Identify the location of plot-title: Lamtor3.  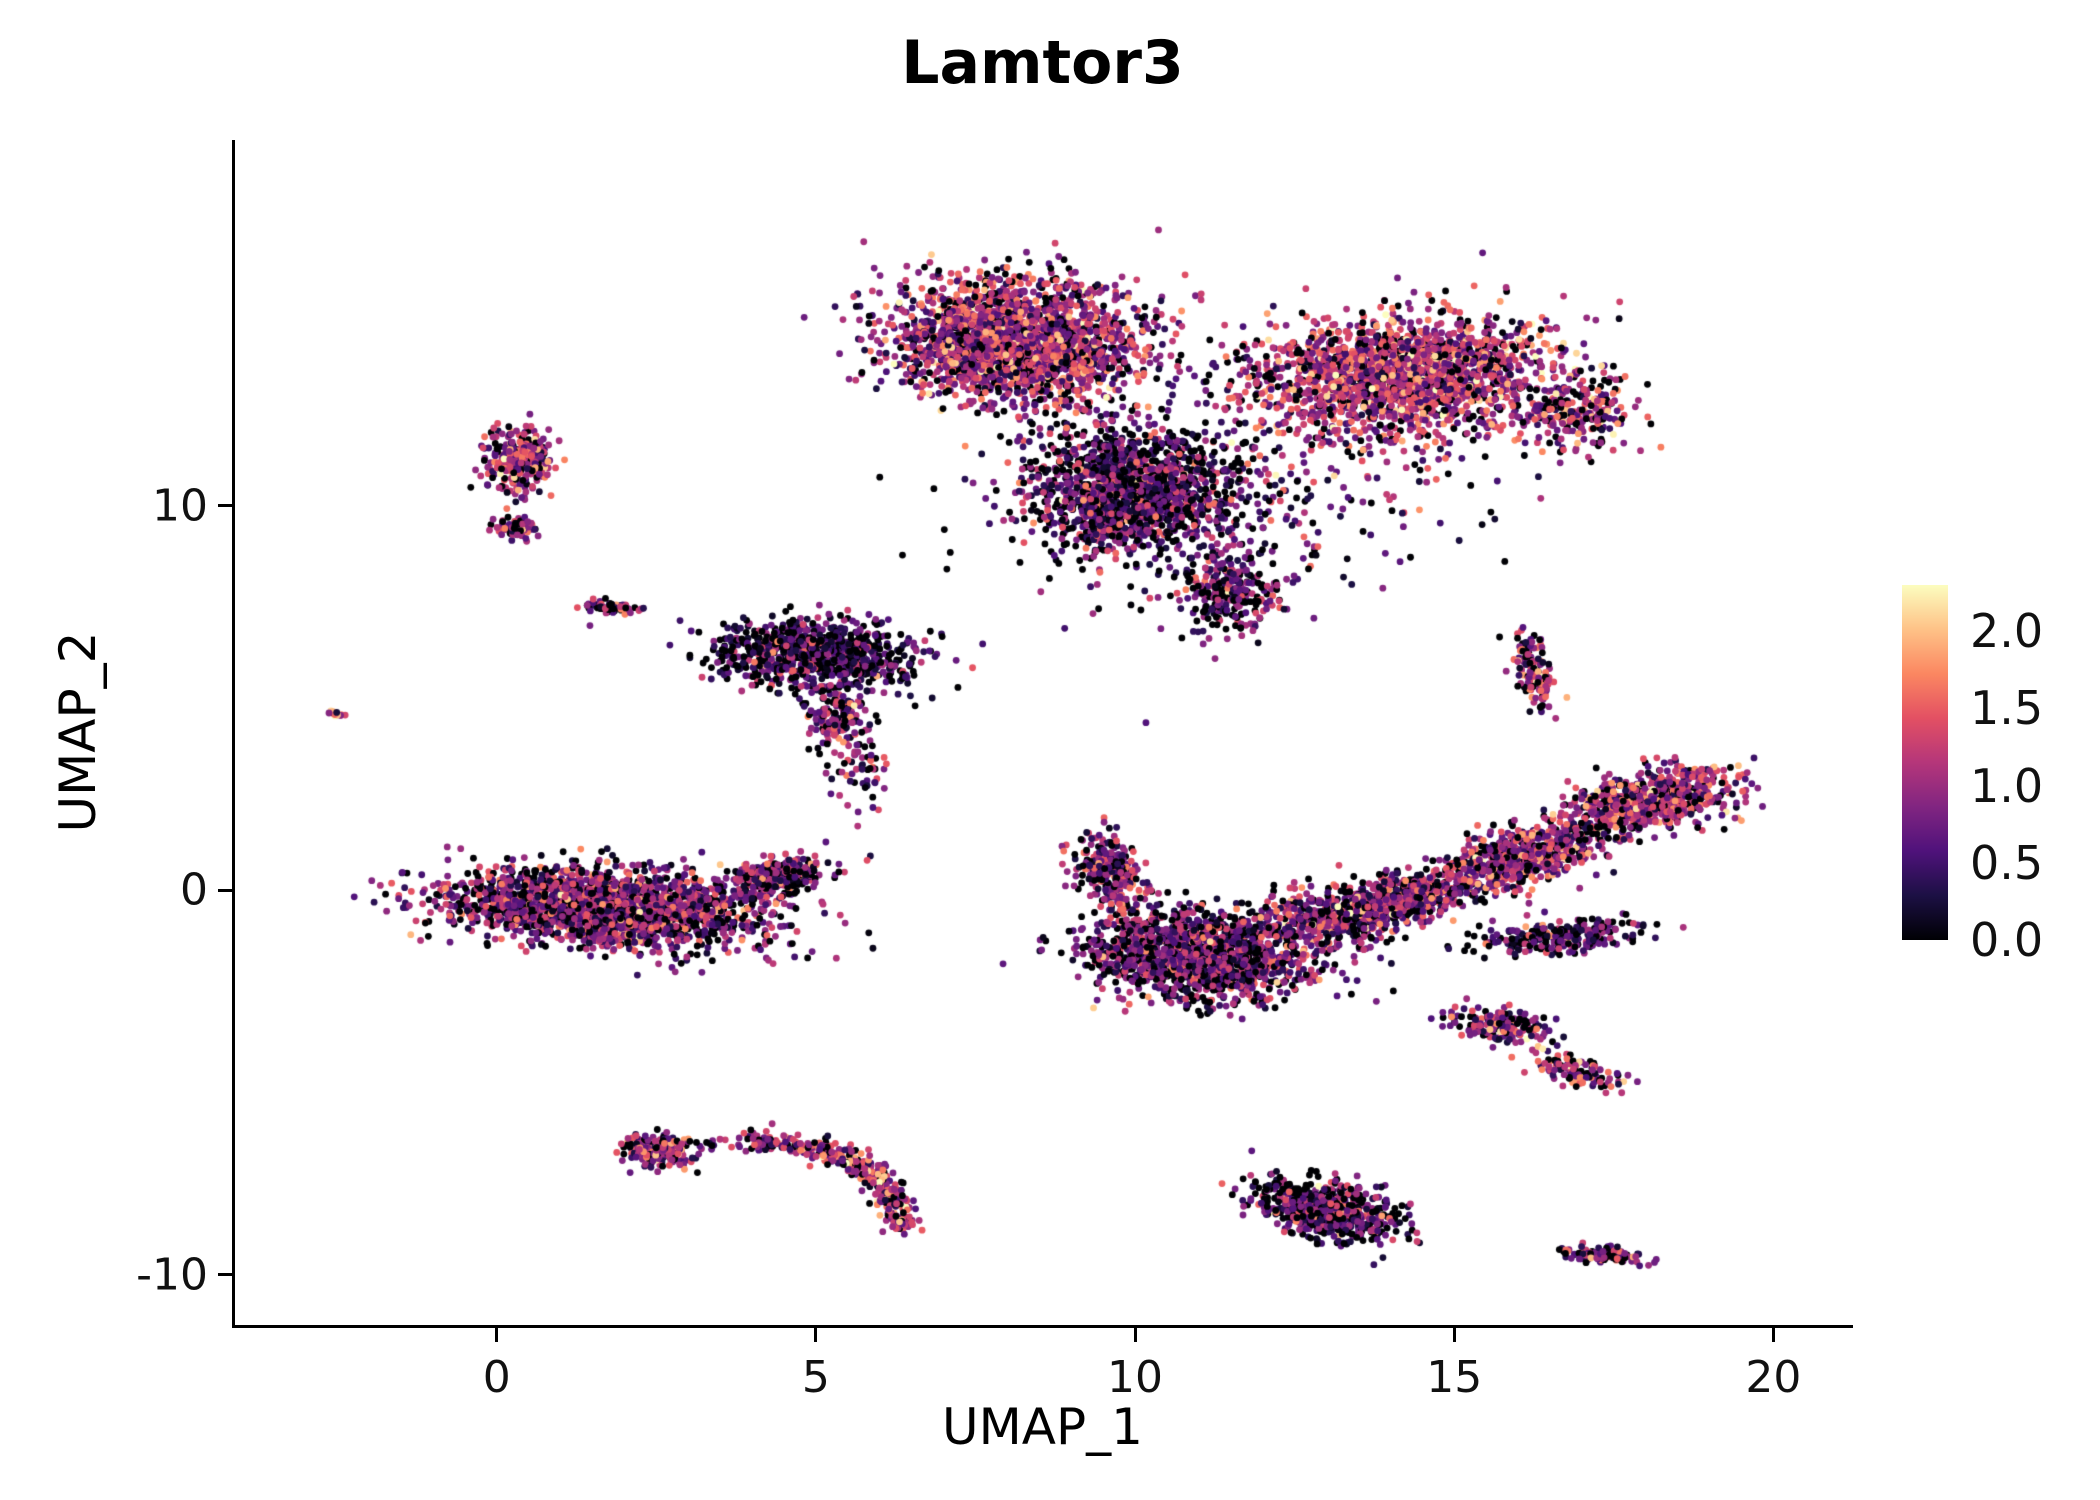
(1042, 63).